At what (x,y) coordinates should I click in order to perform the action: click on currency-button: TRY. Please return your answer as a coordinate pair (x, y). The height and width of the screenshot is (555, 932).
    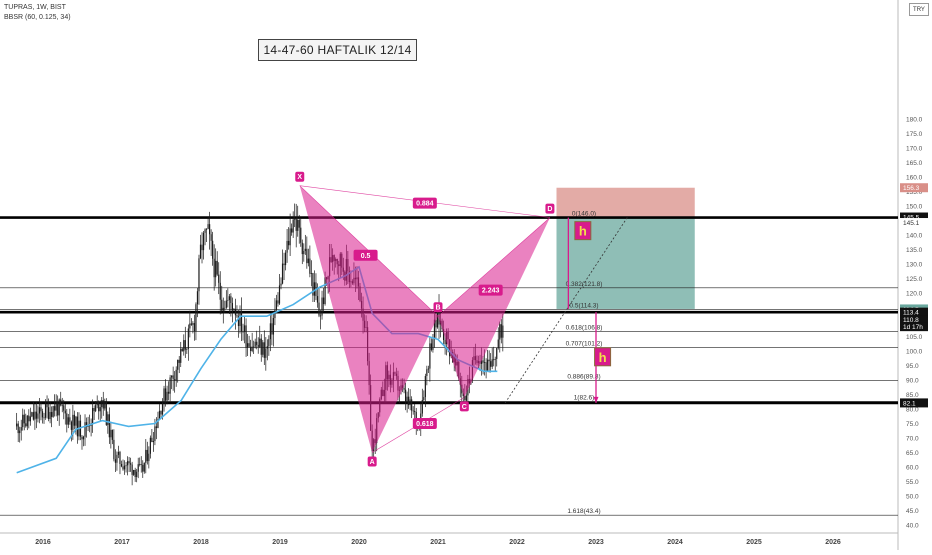
    Looking at the image, I should click on (919, 9).